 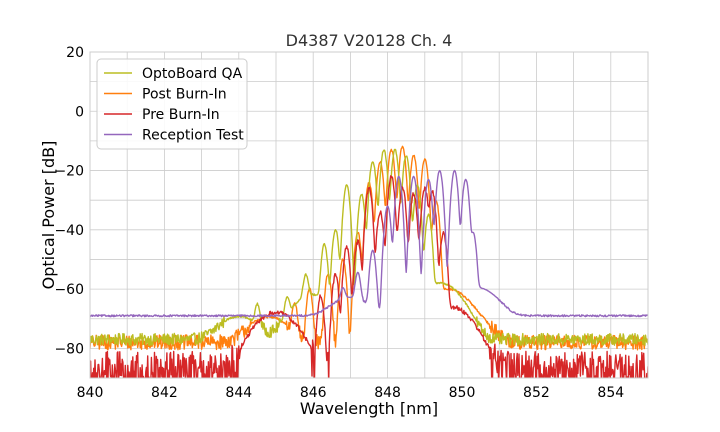 What do you see at coordinates (351, 393) in the screenshot?
I see `x-tick-labels: 840 842 844 846 848 850 852 854` at bounding box center [351, 393].